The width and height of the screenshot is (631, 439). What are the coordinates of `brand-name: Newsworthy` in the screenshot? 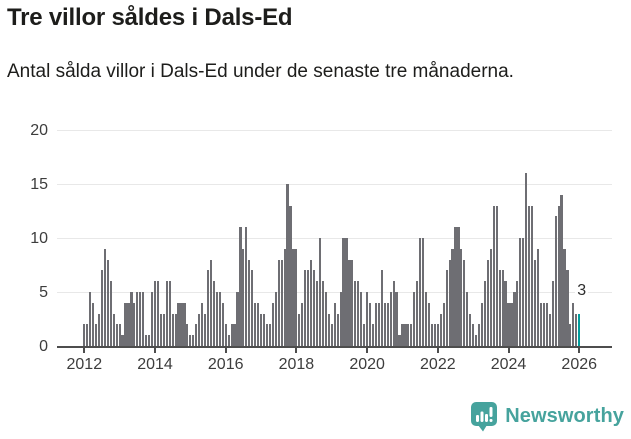 It's located at (564, 416).